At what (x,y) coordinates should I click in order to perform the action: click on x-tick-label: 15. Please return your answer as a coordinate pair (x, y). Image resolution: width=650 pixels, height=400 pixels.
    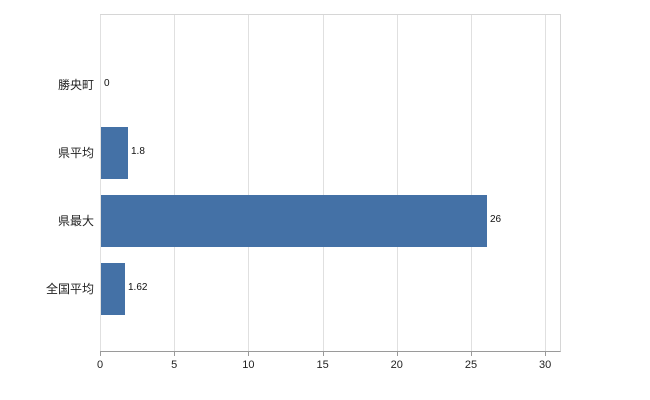
    Looking at the image, I should click on (322, 365).